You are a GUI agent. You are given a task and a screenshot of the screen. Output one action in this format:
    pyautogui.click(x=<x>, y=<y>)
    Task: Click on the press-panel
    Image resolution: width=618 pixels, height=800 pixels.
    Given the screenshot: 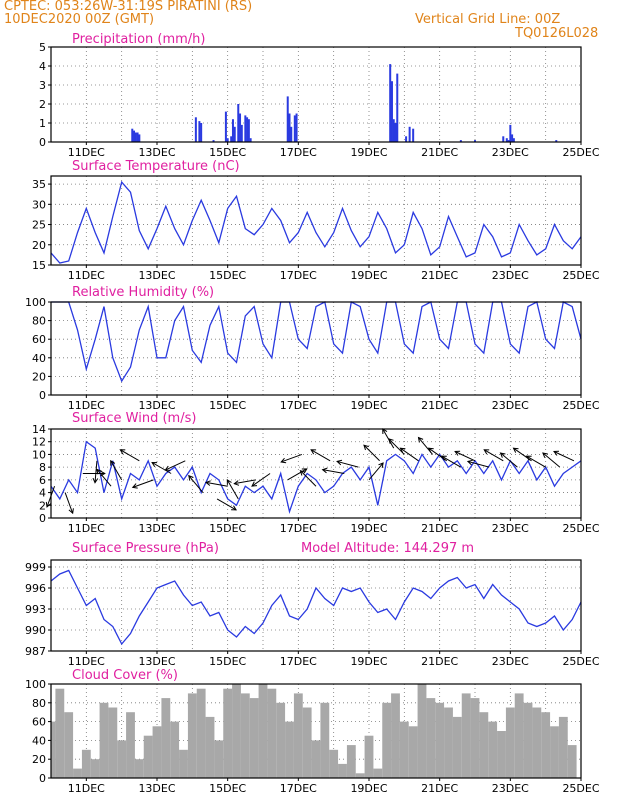 What is the action you would take?
    pyautogui.click(x=315, y=606)
    